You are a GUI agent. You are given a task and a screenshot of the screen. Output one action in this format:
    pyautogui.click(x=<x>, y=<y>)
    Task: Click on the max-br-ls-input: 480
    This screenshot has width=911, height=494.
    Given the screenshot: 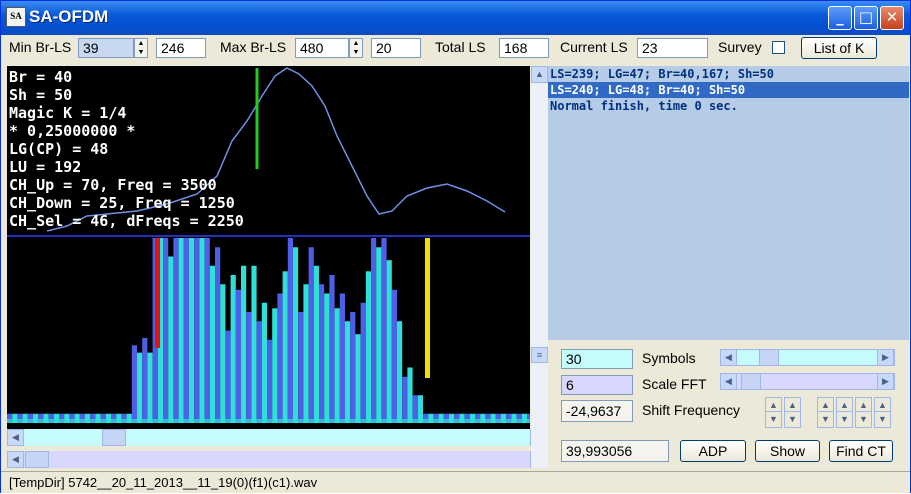 What is the action you would take?
    pyautogui.click(x=322, y=48)
    